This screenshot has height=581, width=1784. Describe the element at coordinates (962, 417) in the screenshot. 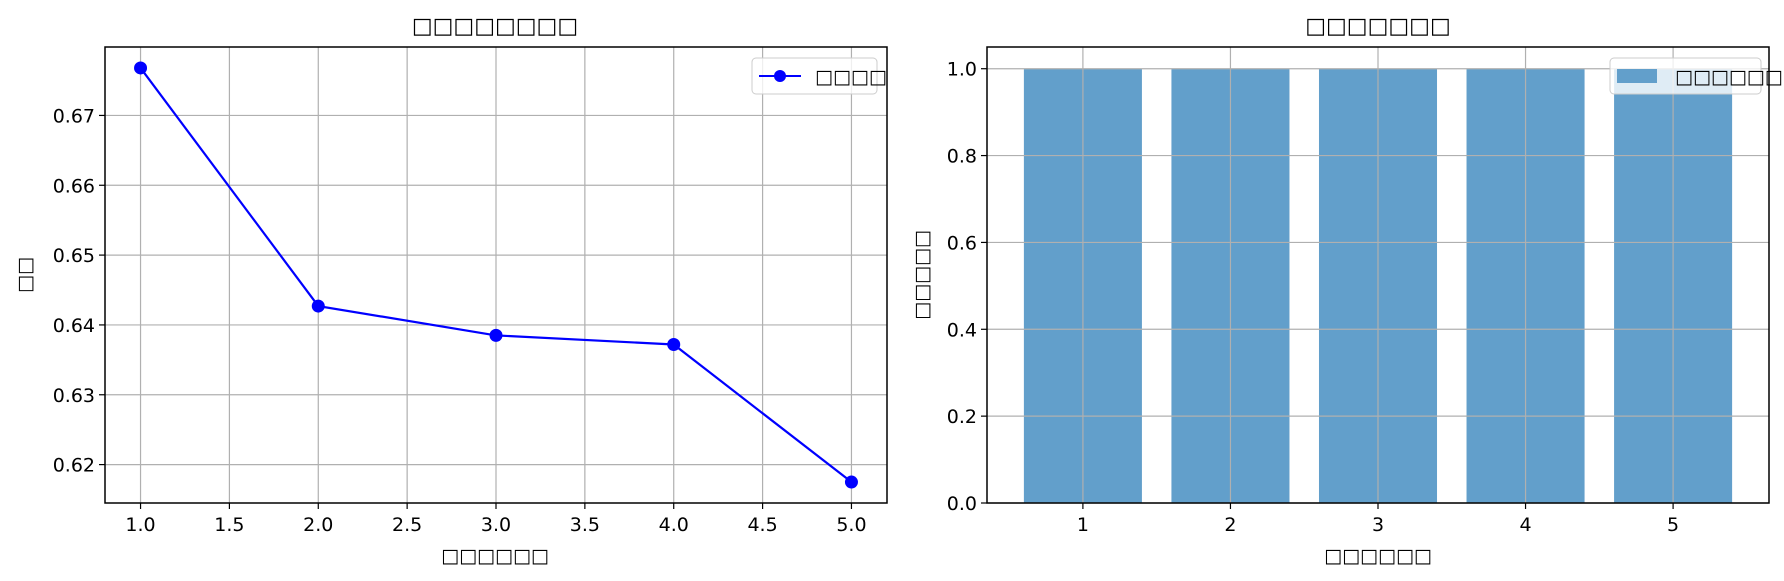

I see `bar-y-tick-label: 0.2` at that location.